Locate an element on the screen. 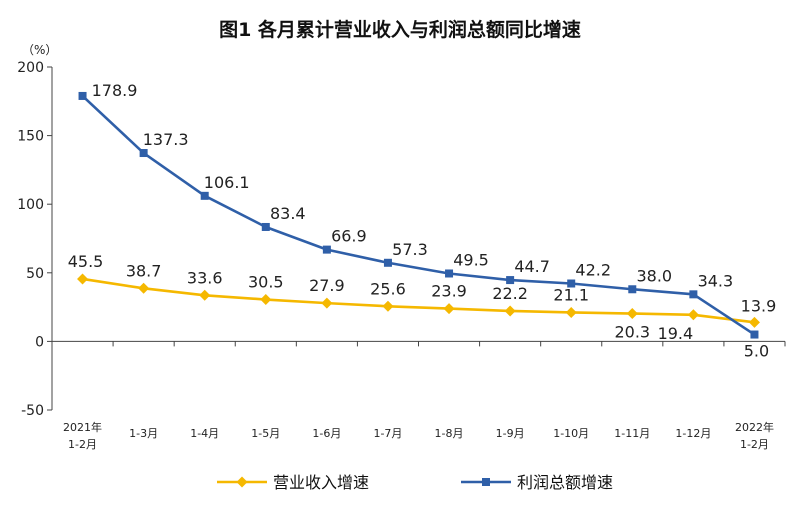  data-label: 42.2 is located at coordinates (593, 270).